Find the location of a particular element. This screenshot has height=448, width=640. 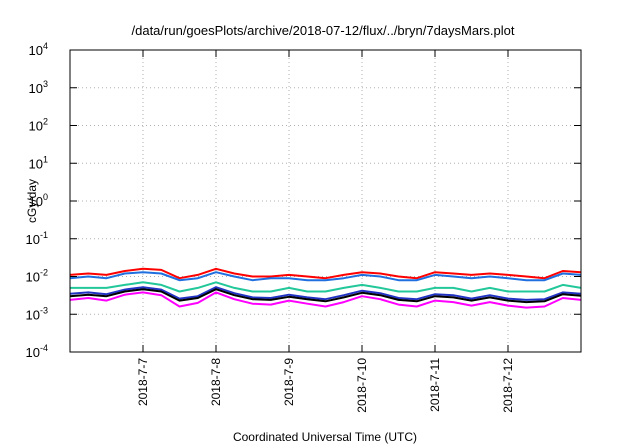

y-tick-label: 10⁴ is located at coordinates (38, 49).